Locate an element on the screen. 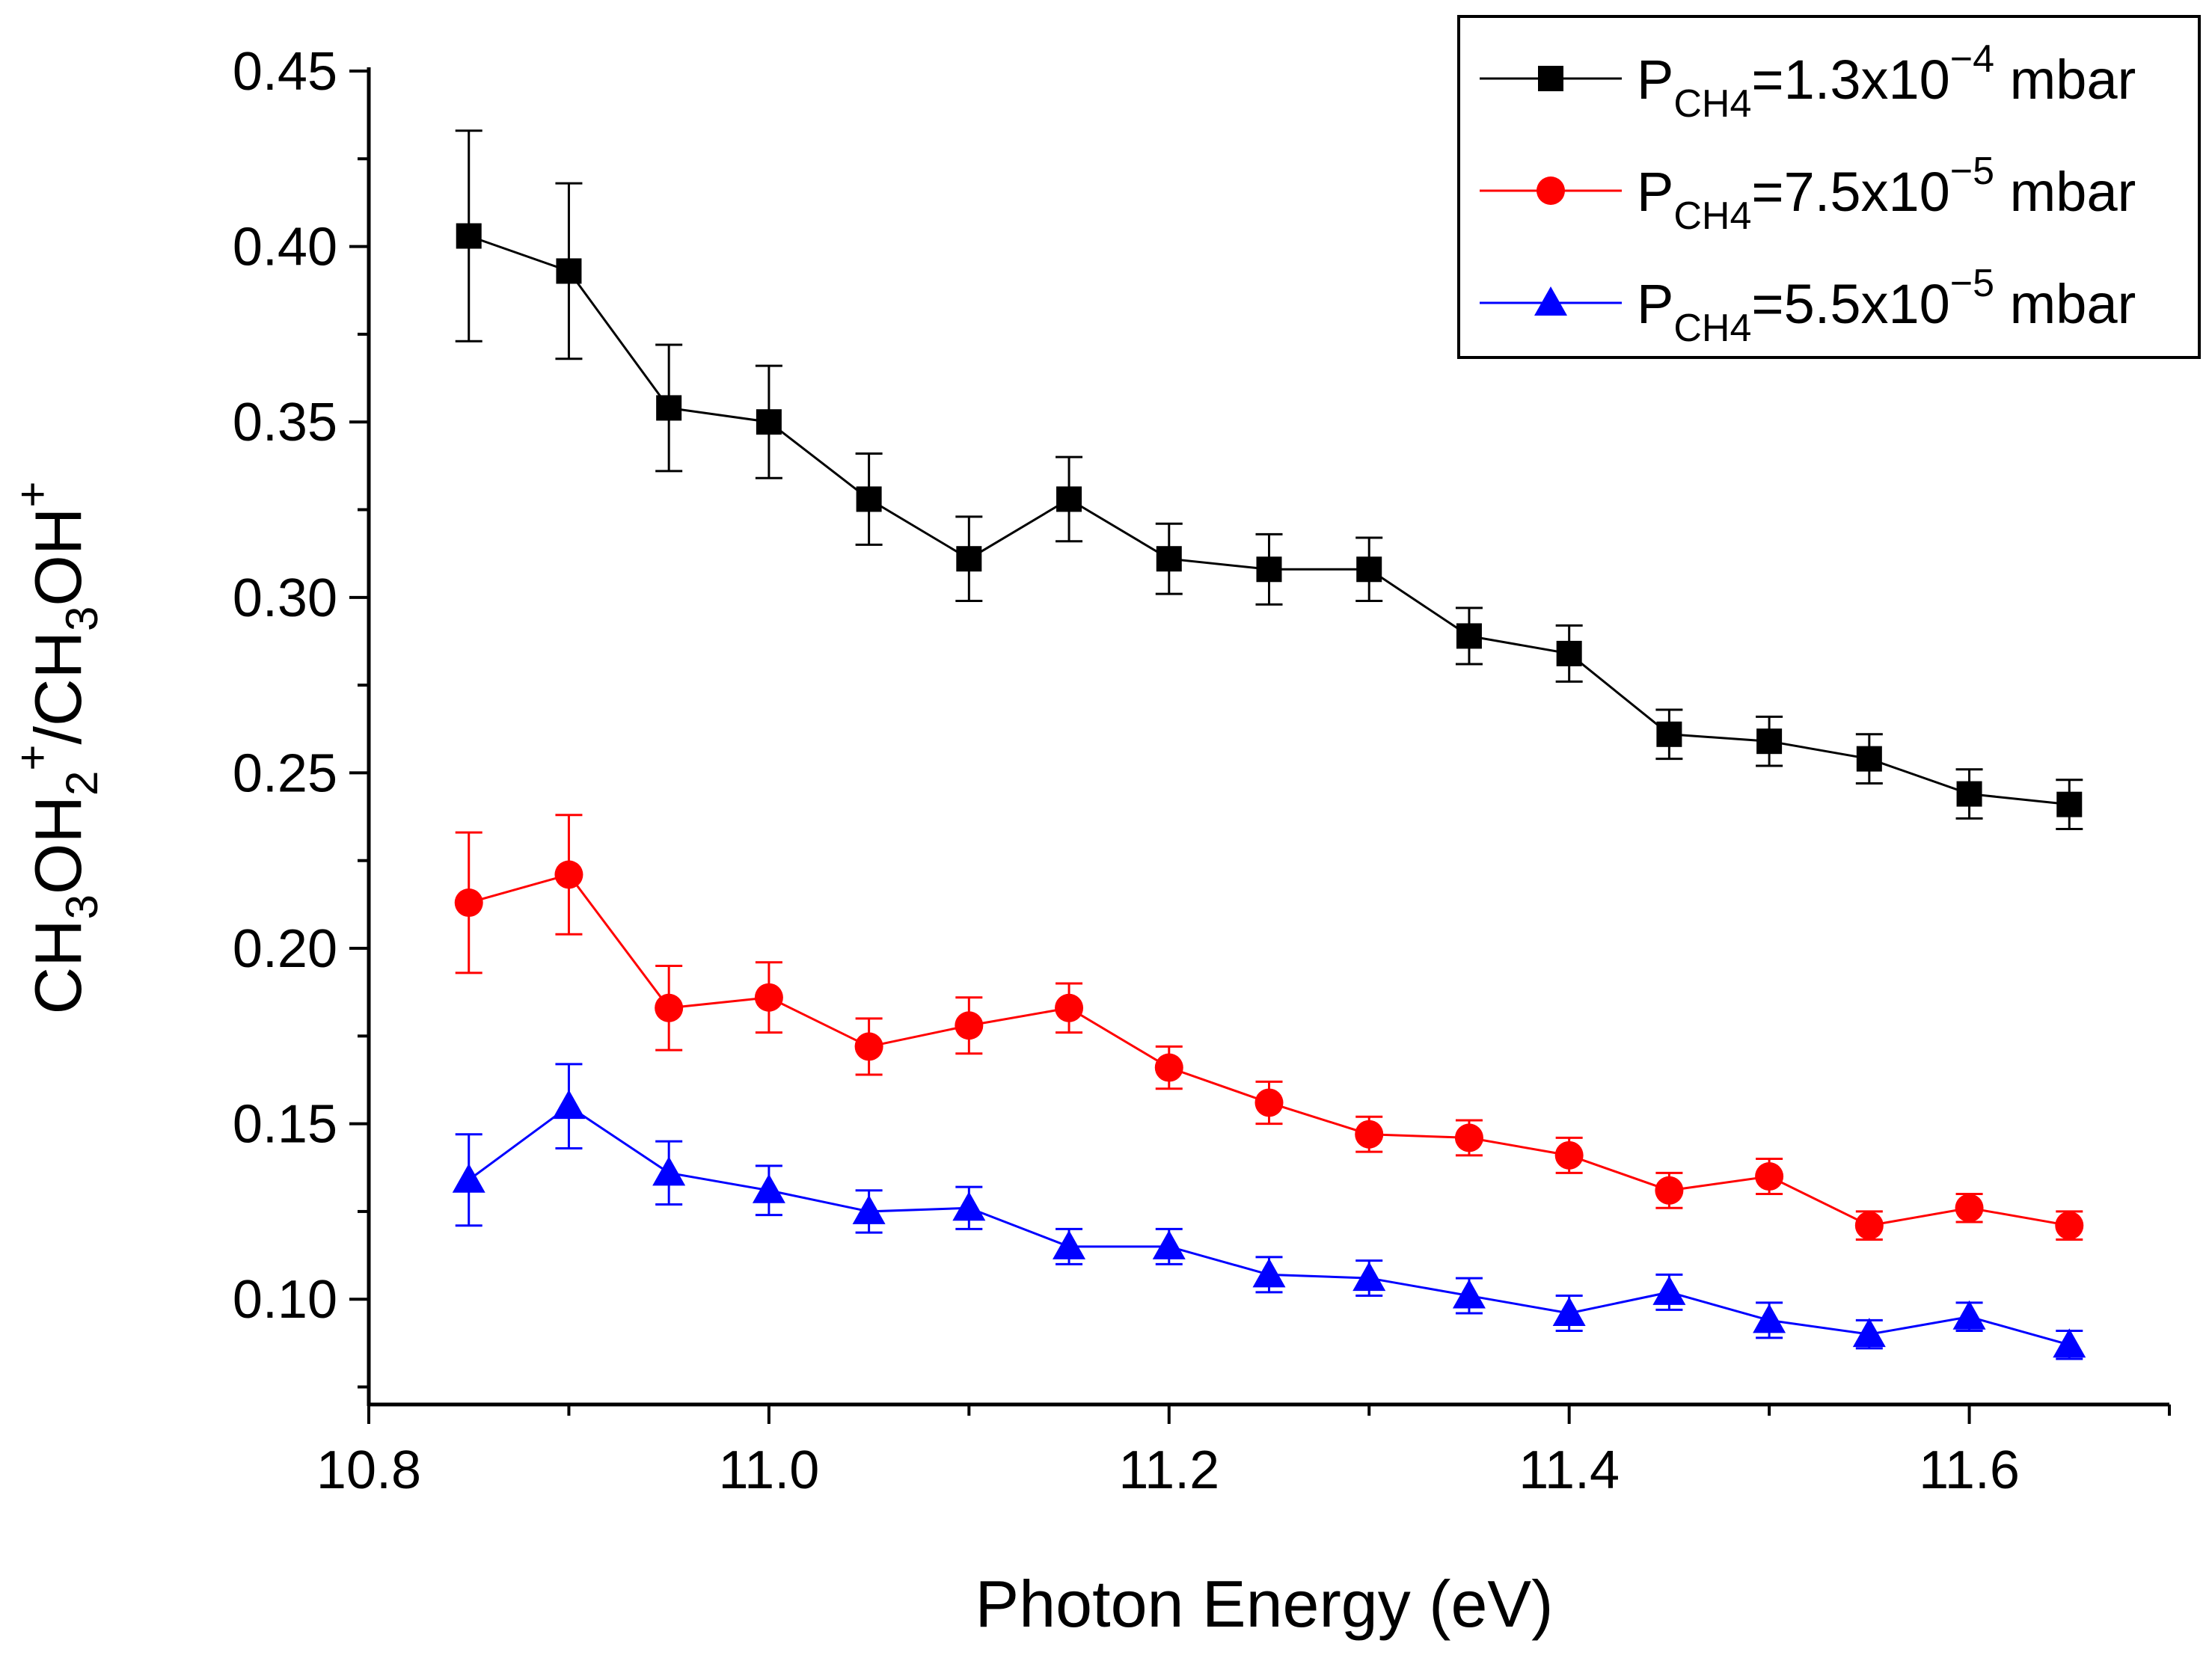 The height and width of the screenshot is (1664, 2212). y-axis-title-part: CH is located at coordinates (58, 966).